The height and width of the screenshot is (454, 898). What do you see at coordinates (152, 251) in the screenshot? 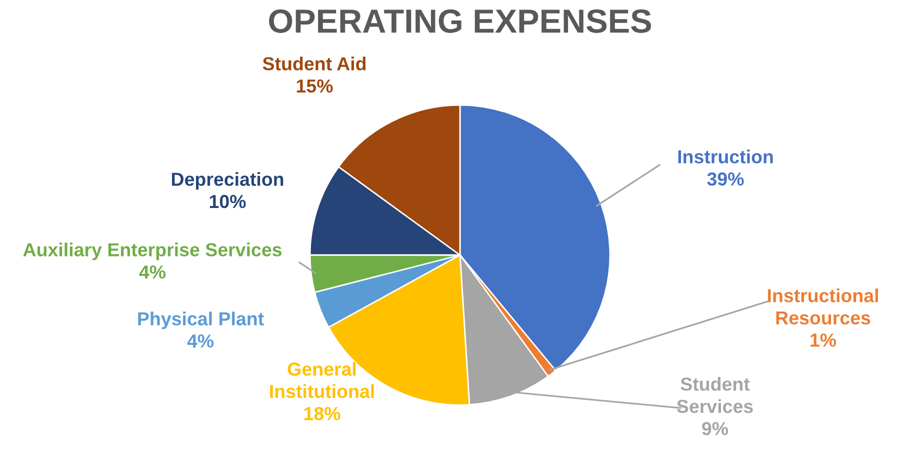
I see `slice-label: Auxiliary Enterprise Services` at bounding box center [152, 251].